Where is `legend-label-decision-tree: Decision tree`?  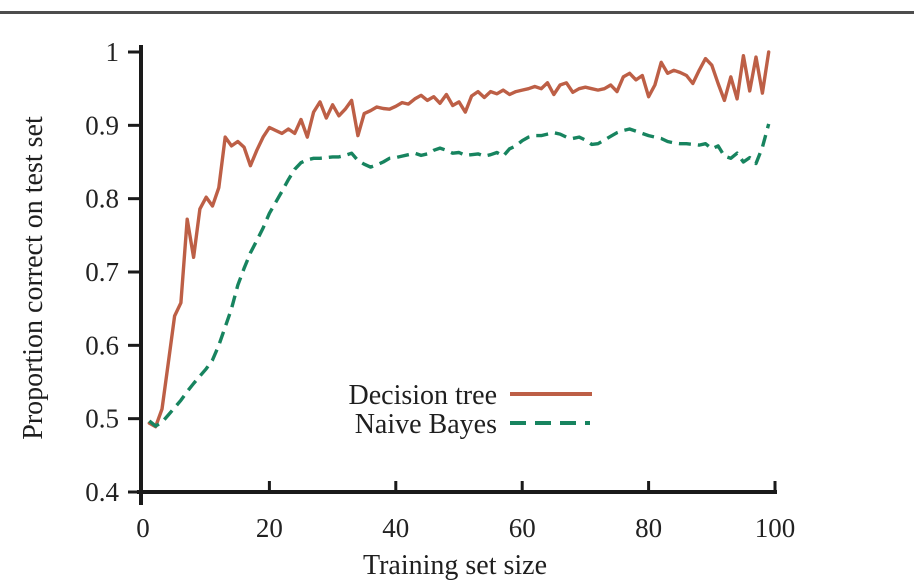
legend-label-decision-tree: Decision tree is located at coordinates (423, 395).